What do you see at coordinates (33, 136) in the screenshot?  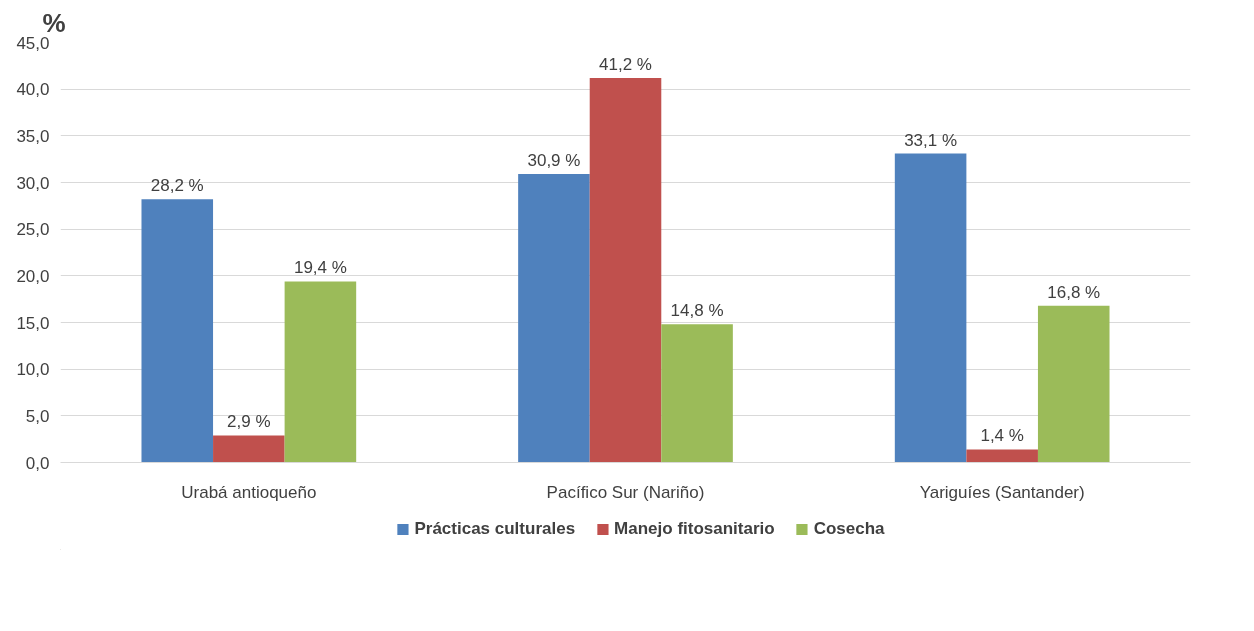 I see `y-tick-label: 35,0` at bounding box center [33, 136].